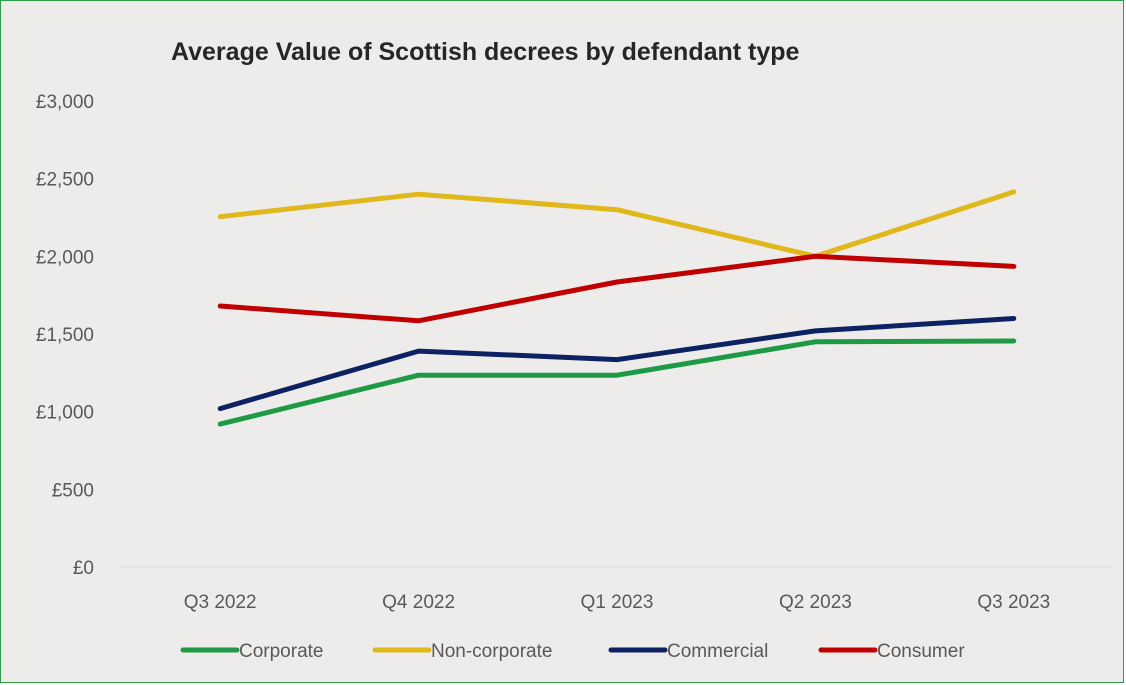  I want to click on legend-label: Non-corporate, so click(491, 651).